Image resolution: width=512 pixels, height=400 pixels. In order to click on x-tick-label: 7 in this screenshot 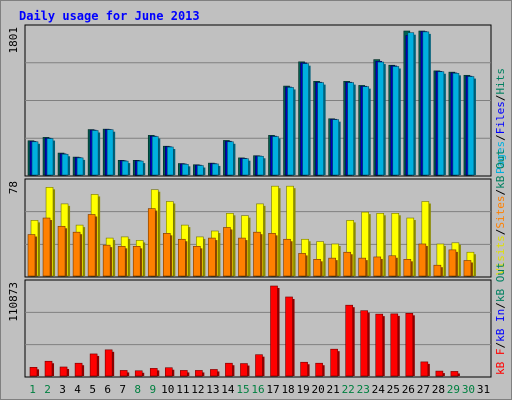, I will do `click(122, 389)`.